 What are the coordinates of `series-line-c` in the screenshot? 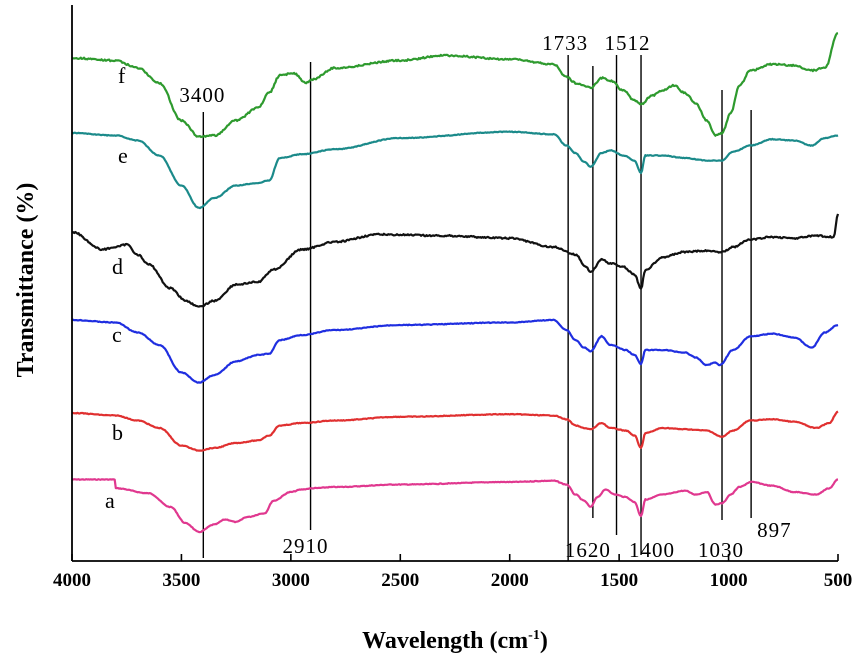 It's located at (455, 351).